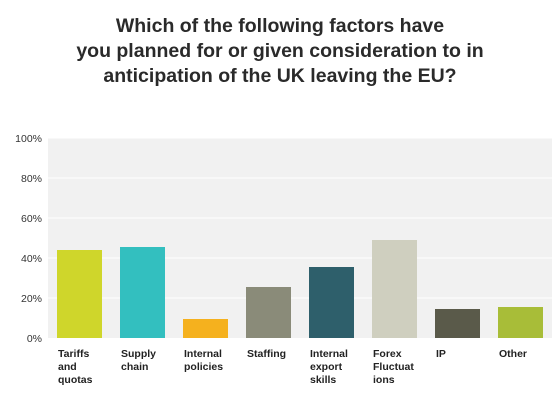 This screenshot has width=560, height=402. I want to click on x-category-label: Staffing, so click(266, 354).